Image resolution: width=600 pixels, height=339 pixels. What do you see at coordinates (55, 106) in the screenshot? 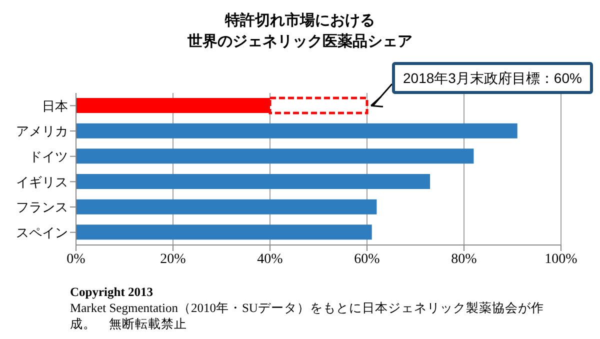
I see `y-tick-label: 日本` at bounding box center [55, 106].